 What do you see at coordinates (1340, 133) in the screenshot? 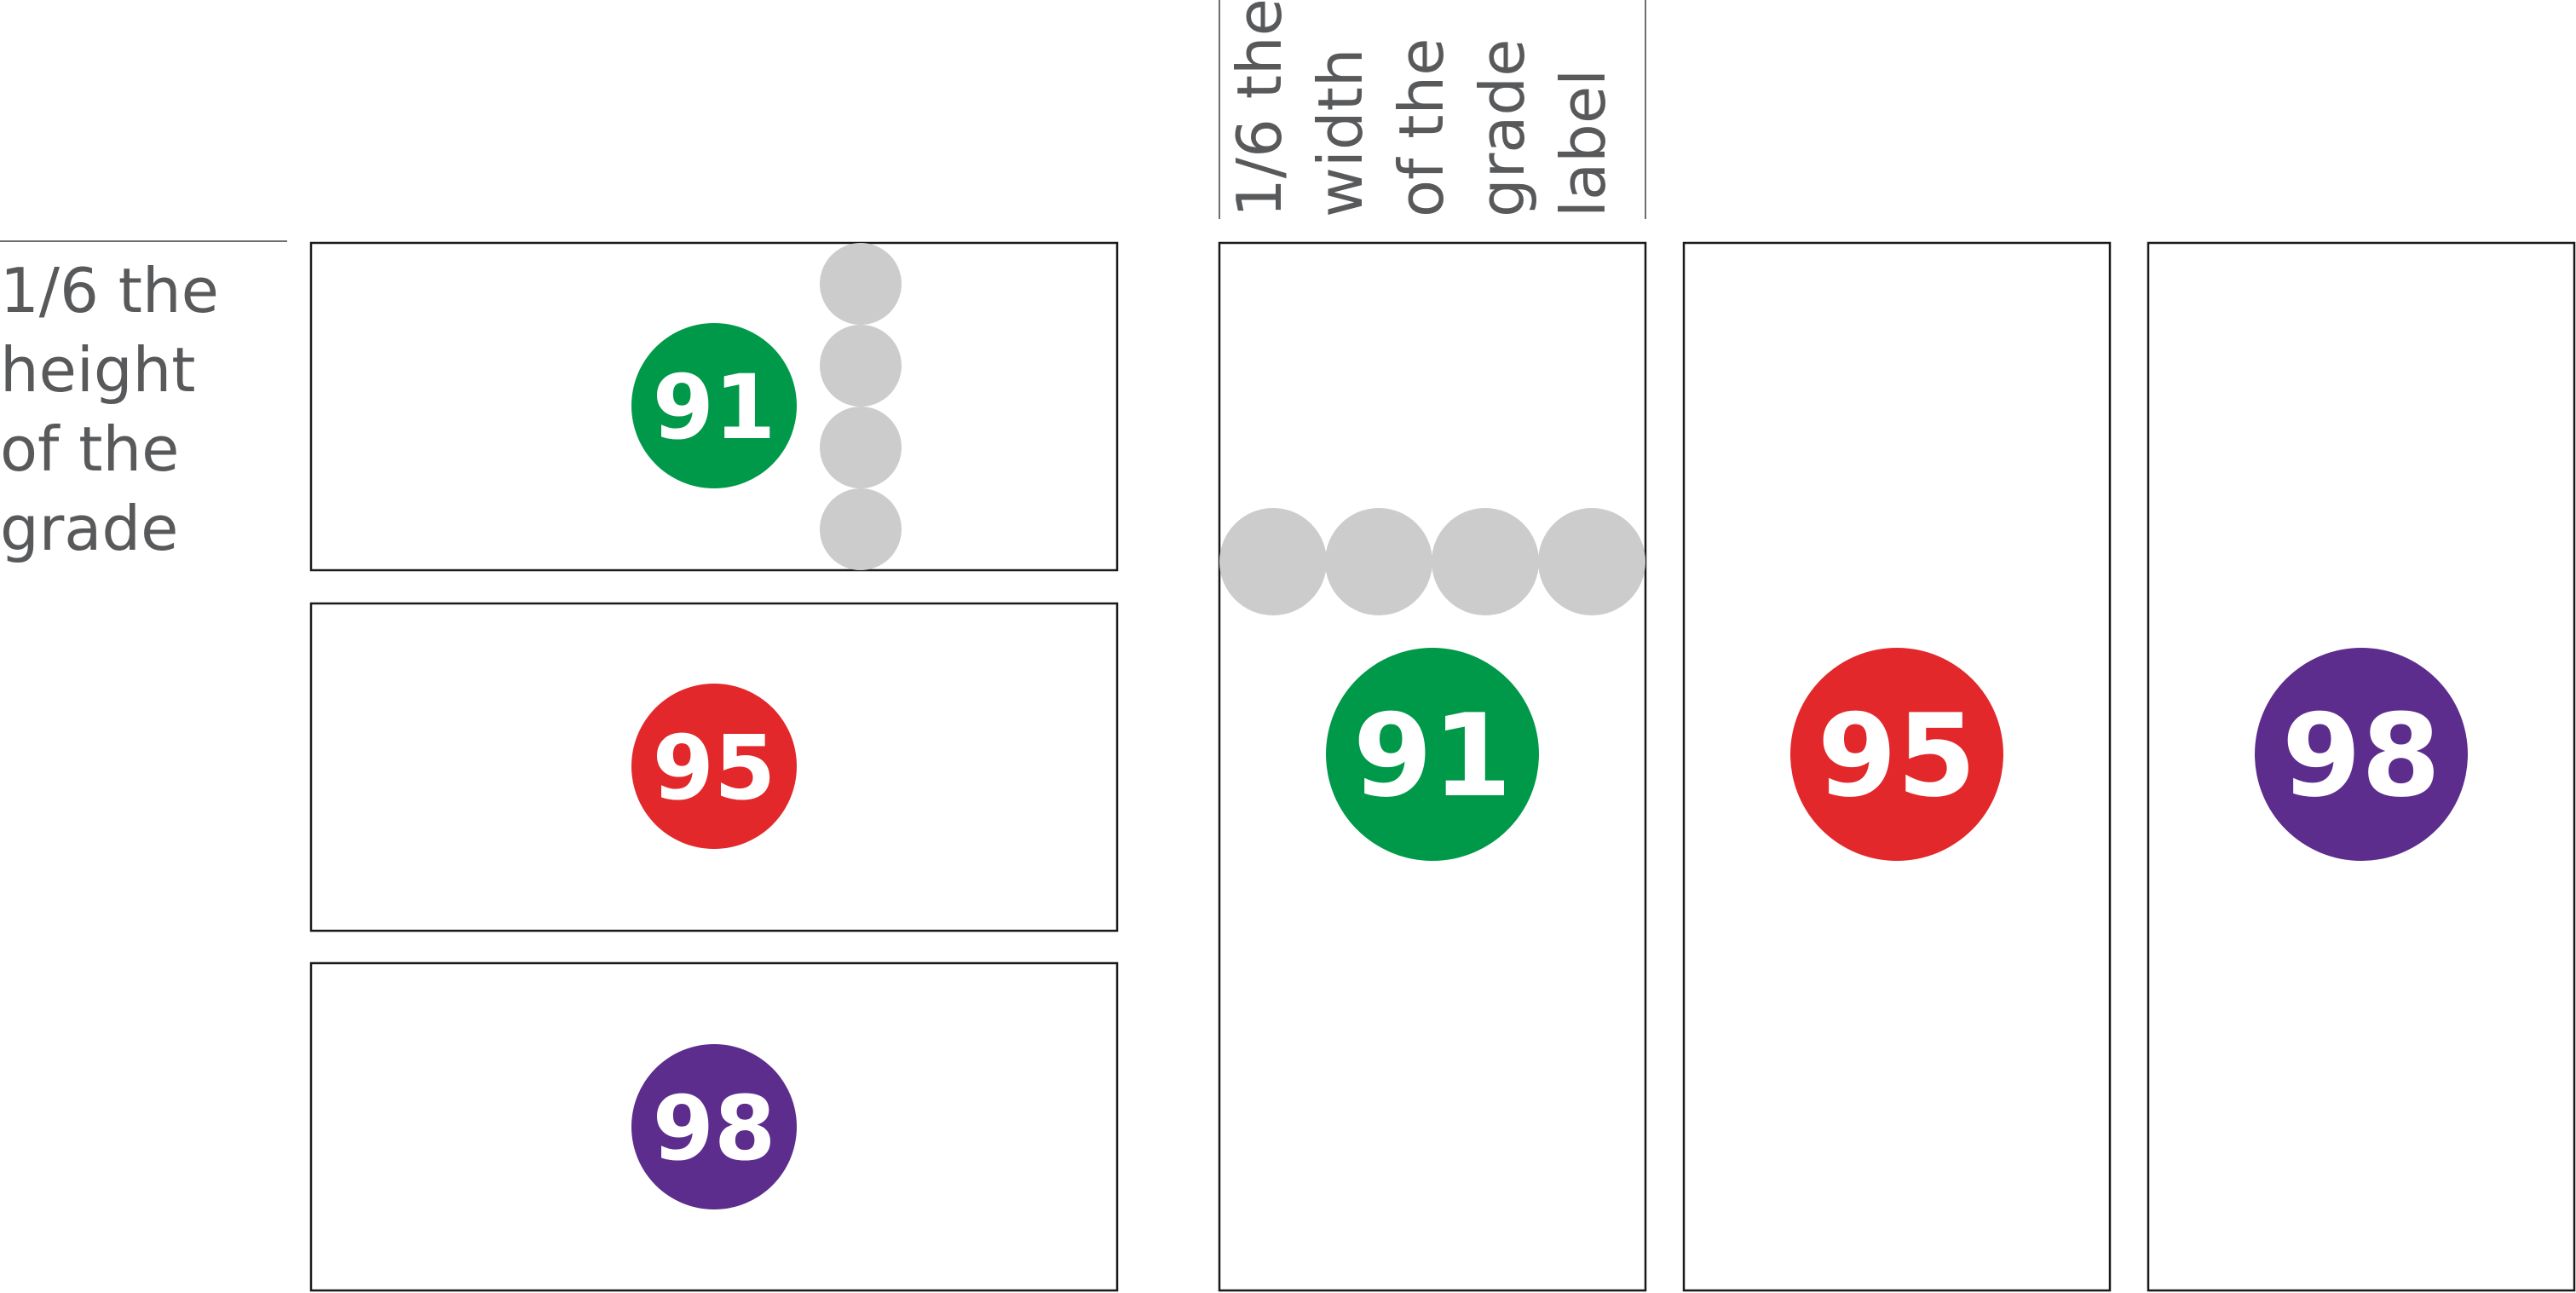
I see `width-note-line-2: width` at bounding box center [1340, 133].